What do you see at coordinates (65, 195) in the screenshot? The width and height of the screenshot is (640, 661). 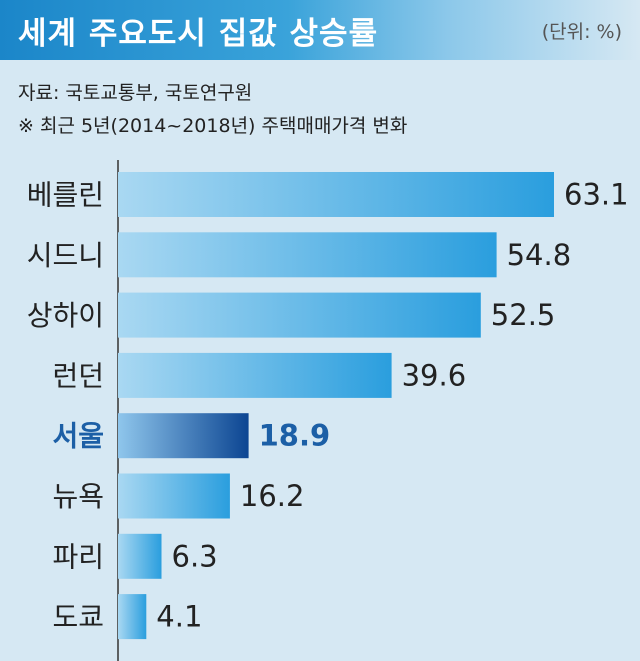 I see `category-label-0: 베를린` at bounding box center [65, 195].